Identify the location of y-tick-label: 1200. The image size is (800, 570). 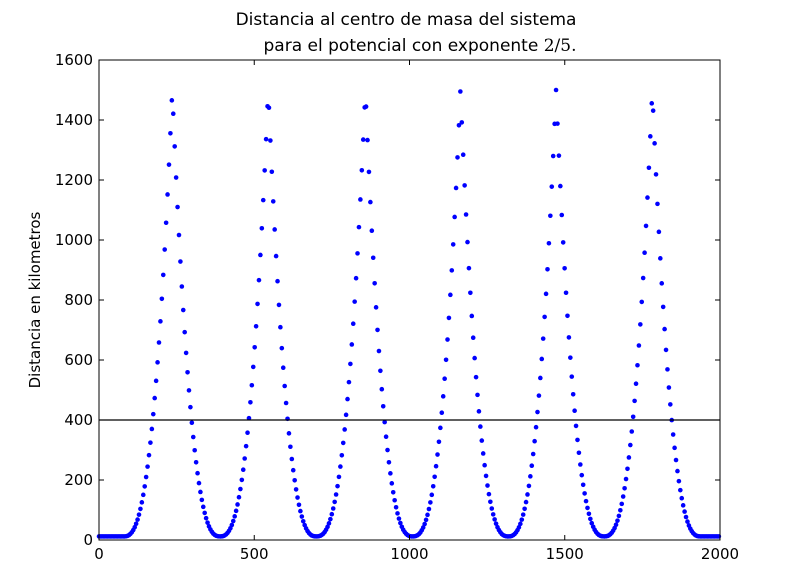
(74, 180).